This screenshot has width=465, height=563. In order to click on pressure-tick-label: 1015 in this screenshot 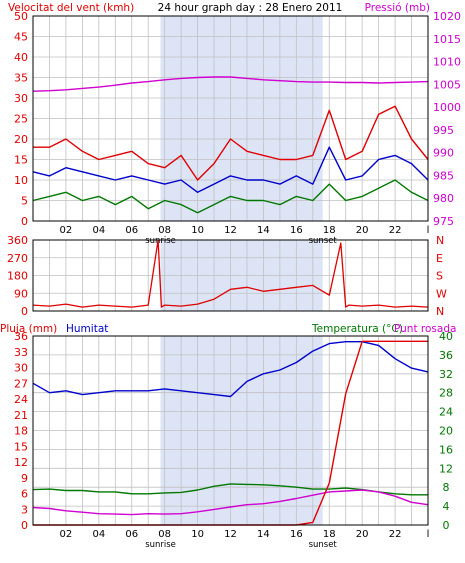, I will do `click(447, 39)`.